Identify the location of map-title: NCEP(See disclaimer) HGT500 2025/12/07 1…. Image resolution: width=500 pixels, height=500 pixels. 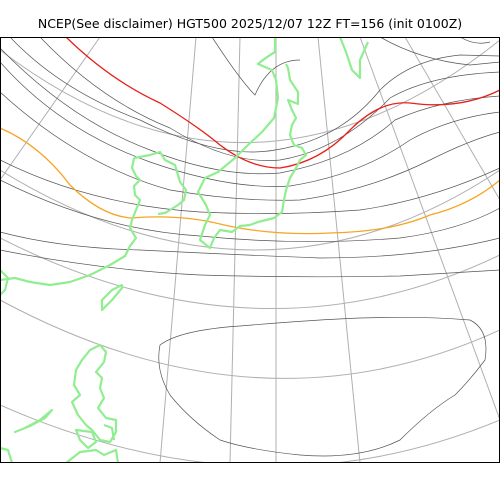
(250, 23).